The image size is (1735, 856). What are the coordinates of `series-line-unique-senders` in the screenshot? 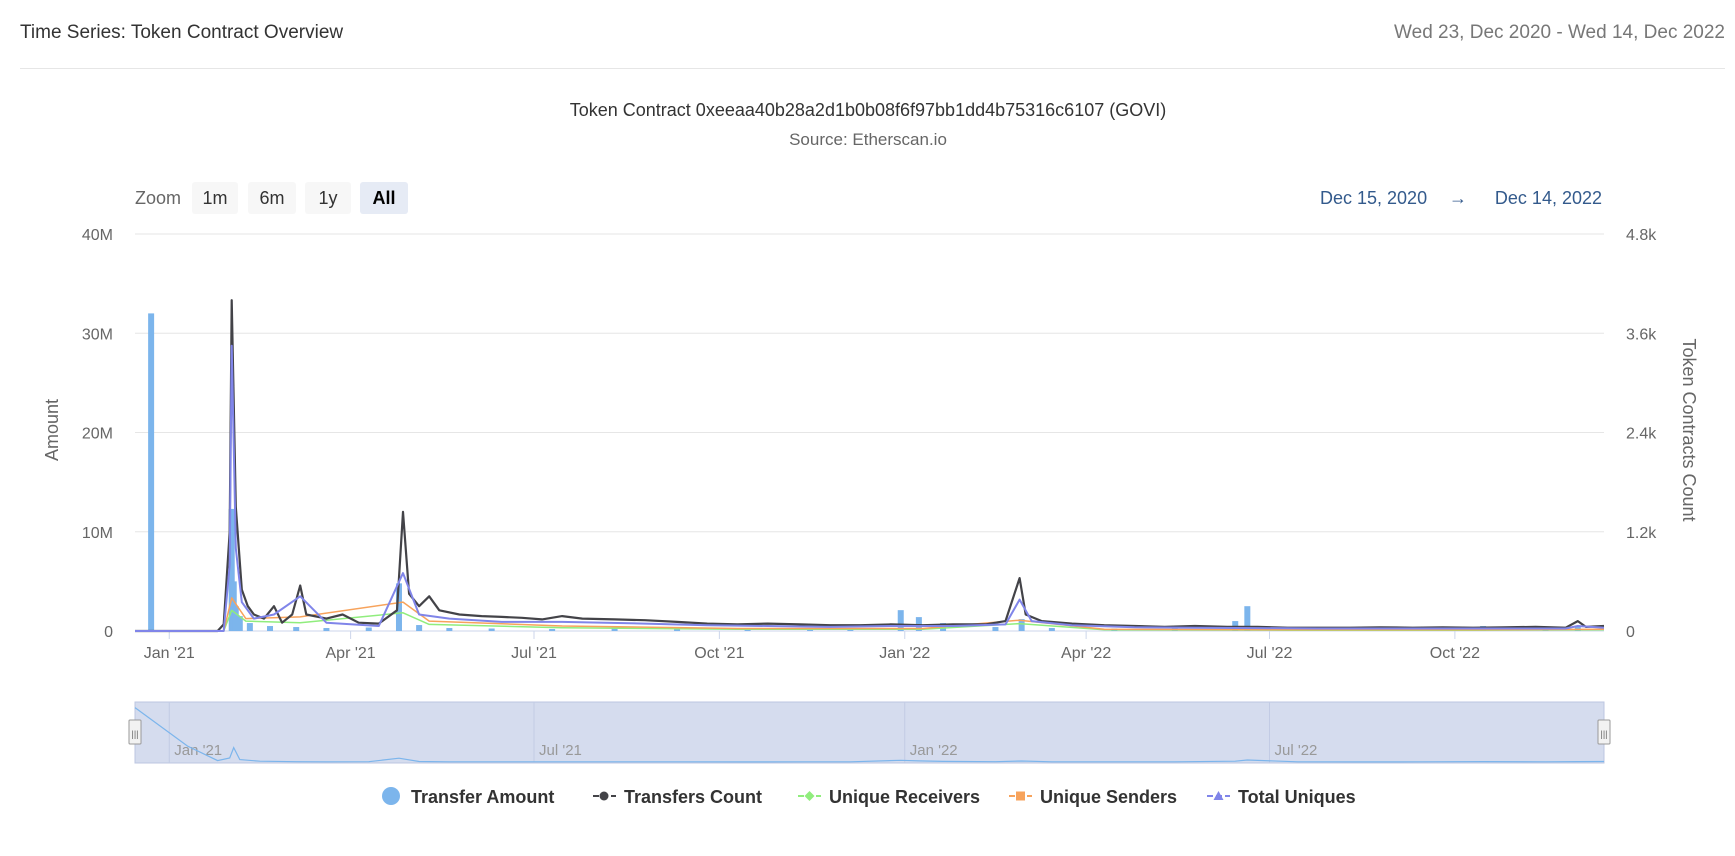 It's located at (870, 614).